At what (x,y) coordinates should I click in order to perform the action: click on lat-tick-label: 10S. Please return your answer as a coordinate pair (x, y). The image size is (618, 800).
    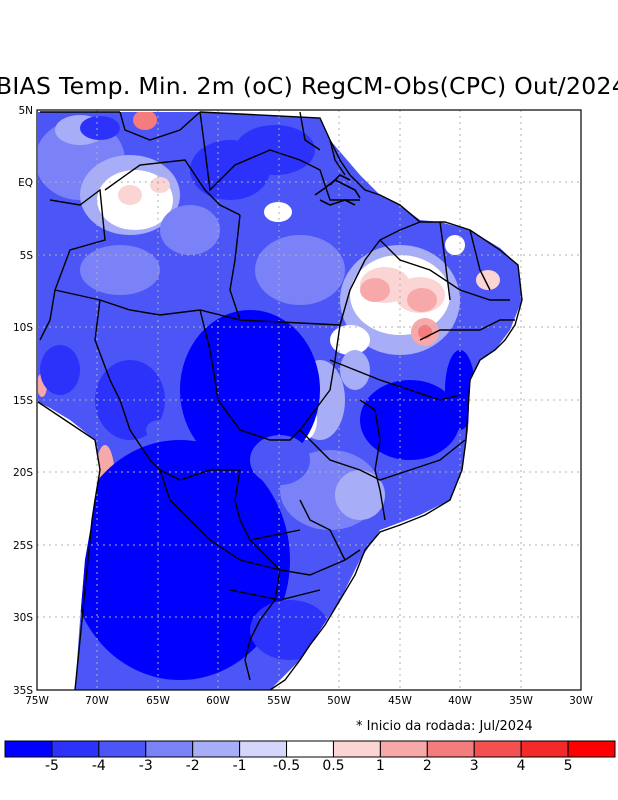
    Looking at the image, I should click on (23, 328).